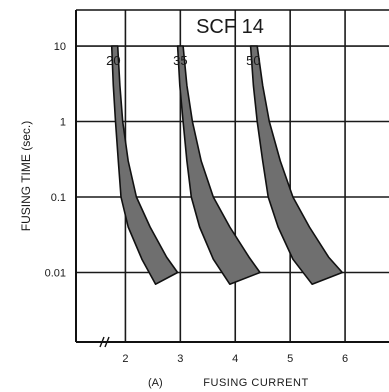  What do you see at coordinates (125, 359) in the screenshot?
I see `x-tick-label: 2` at bounding box center [125, 359].